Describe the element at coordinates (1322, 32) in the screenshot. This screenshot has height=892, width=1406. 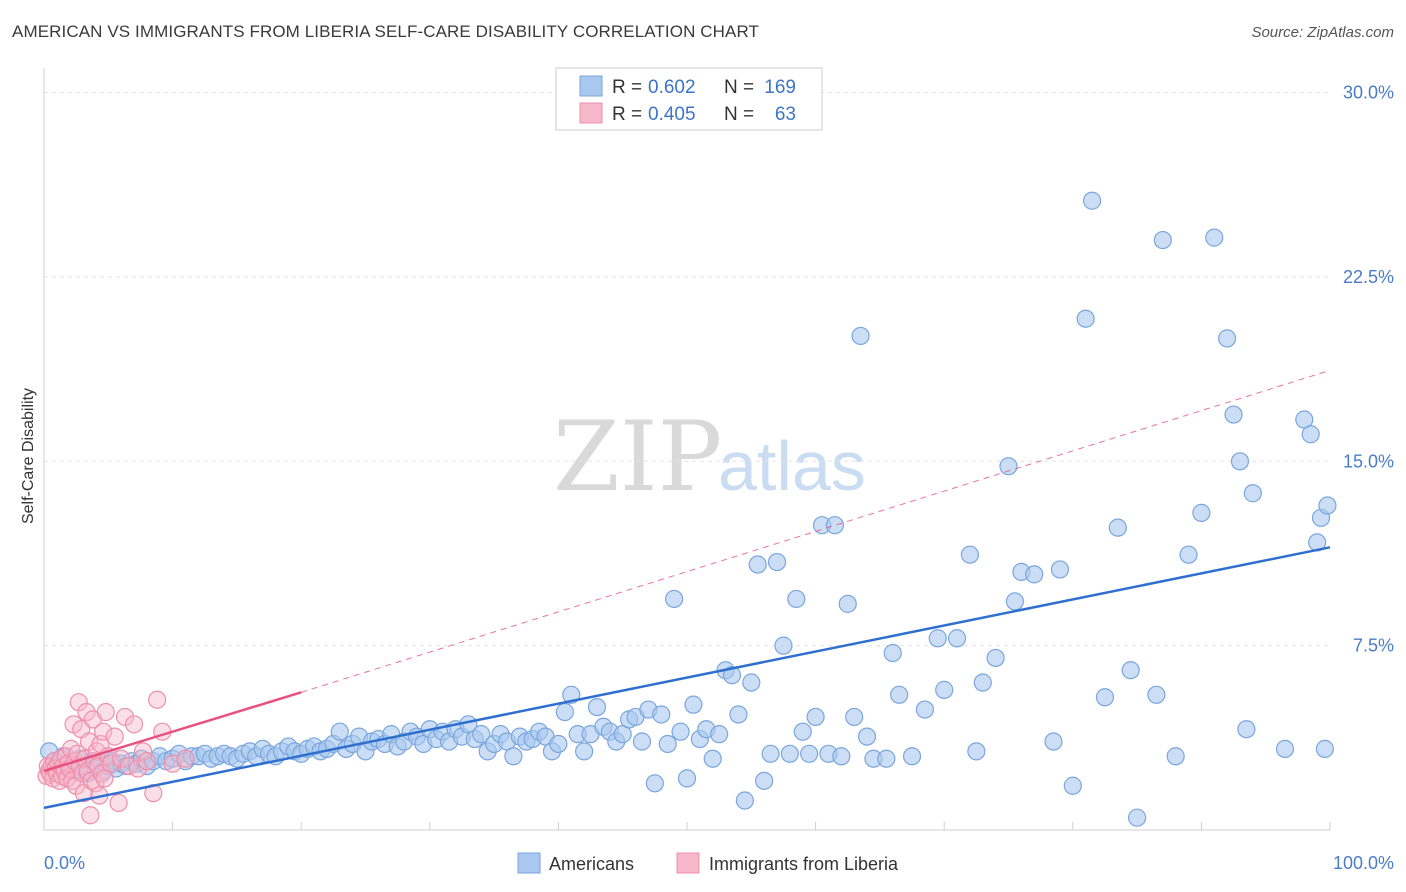
I see `chart-source: Source: ZipAtlas.com` at that location.